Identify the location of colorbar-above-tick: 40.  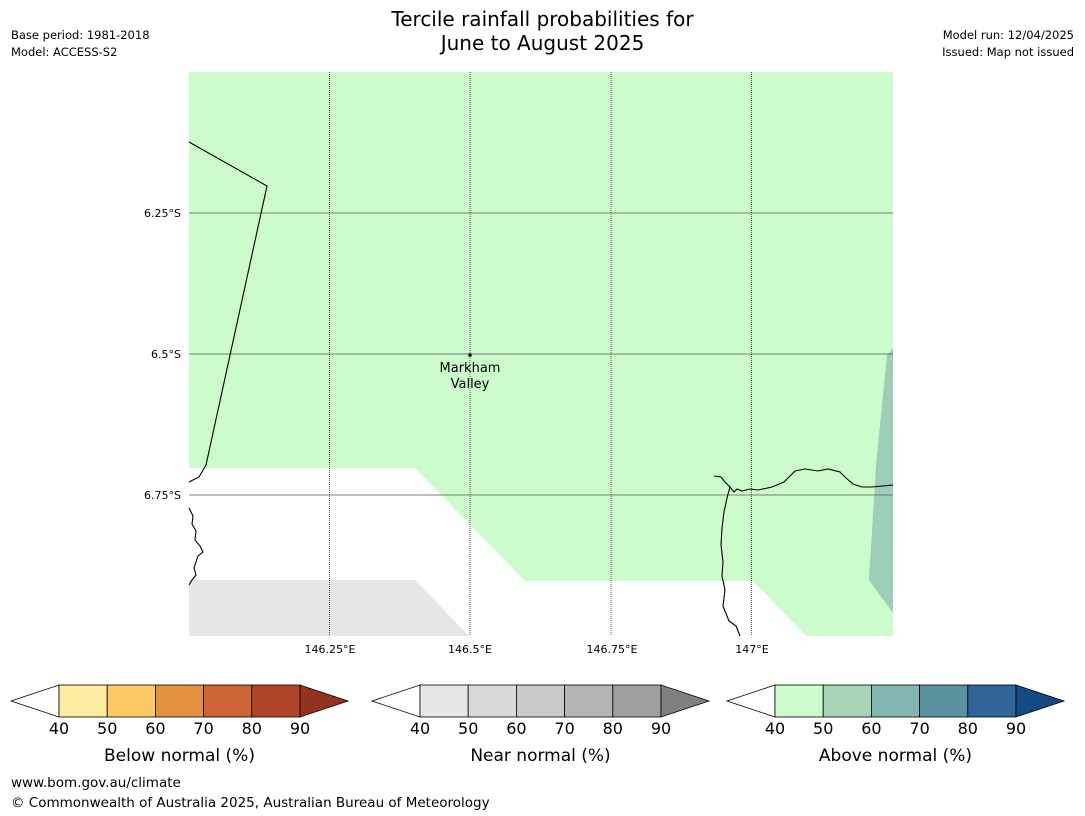
(775, 728).